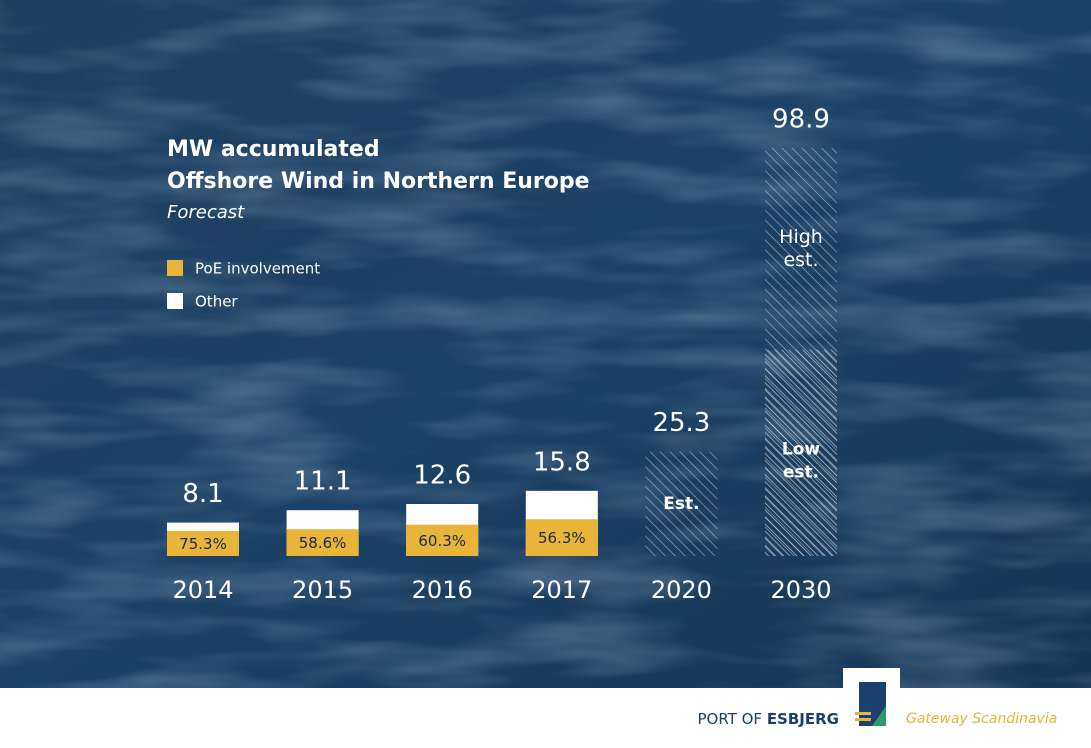 The height and width of the screenshot is (748, 1091). Describe the element at coordinates (801, 248) in the screenshot. I see `high-estimate-label: High est.` at that location.